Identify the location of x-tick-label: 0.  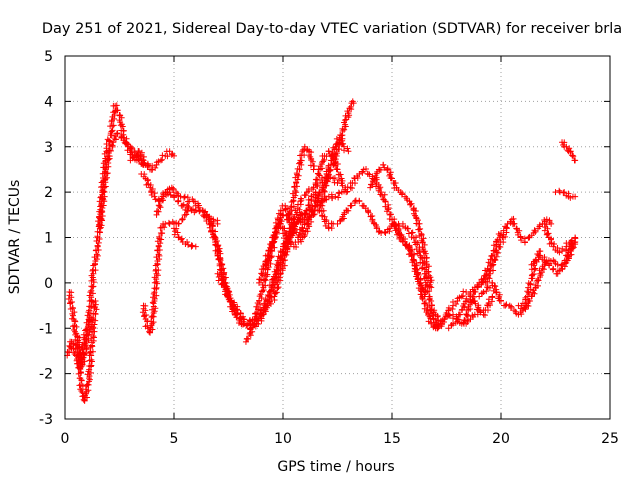
(65, 439).